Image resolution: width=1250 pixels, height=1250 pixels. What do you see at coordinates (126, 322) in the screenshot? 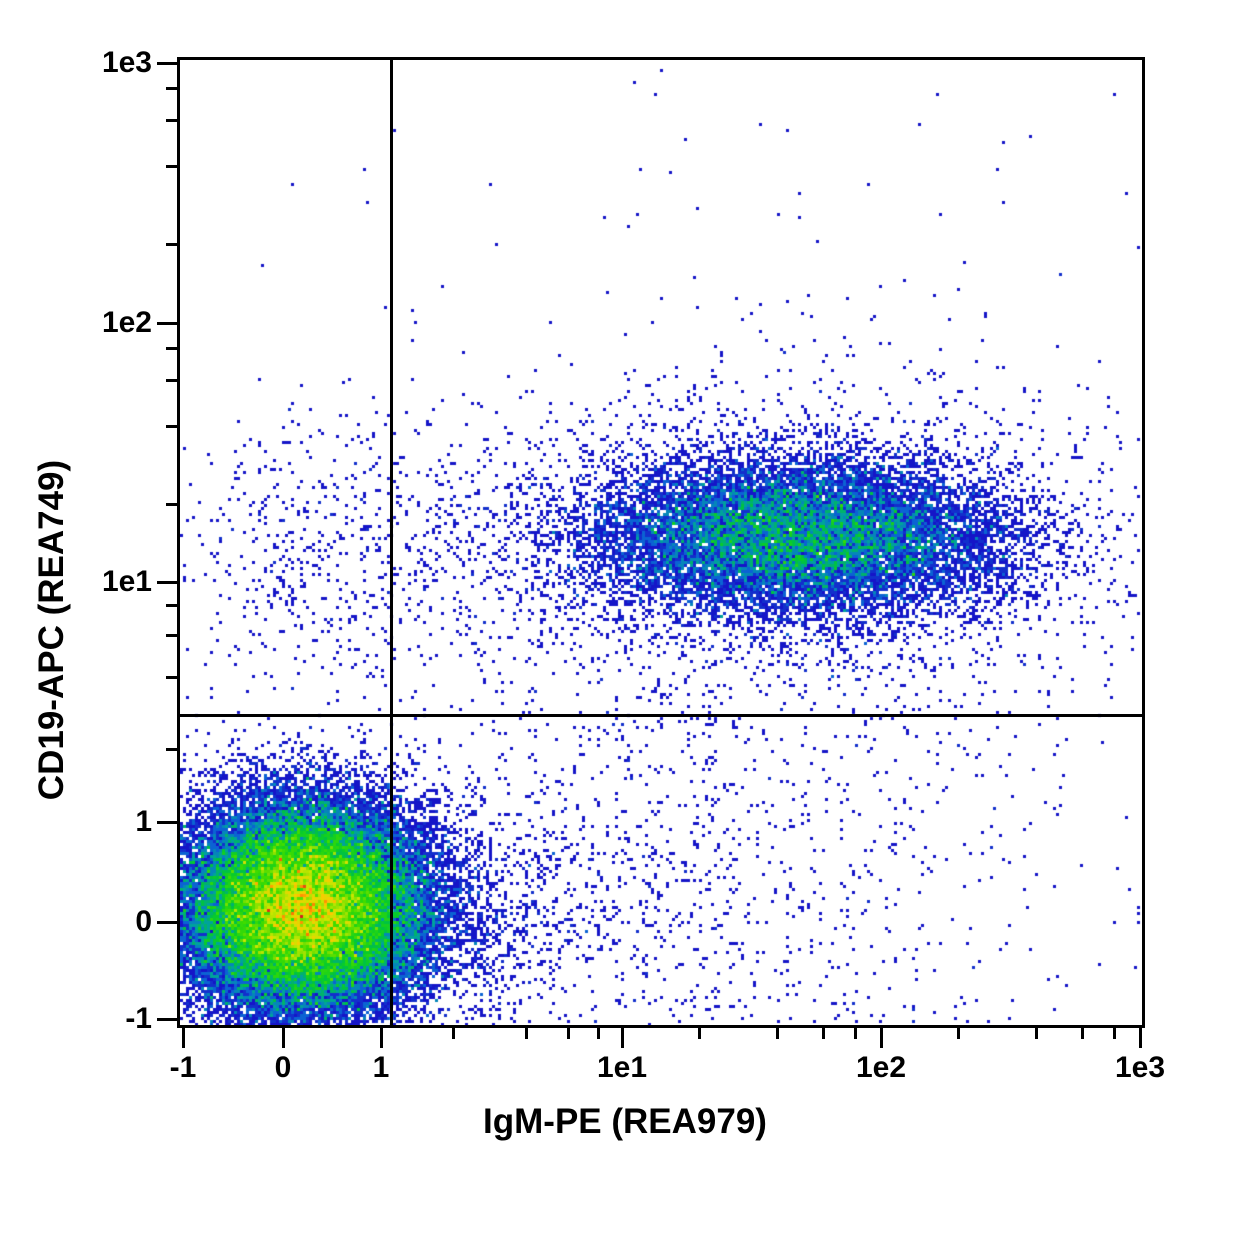
I see `y-axis-tick-label: 1e2` at bounding box center [126, 322].